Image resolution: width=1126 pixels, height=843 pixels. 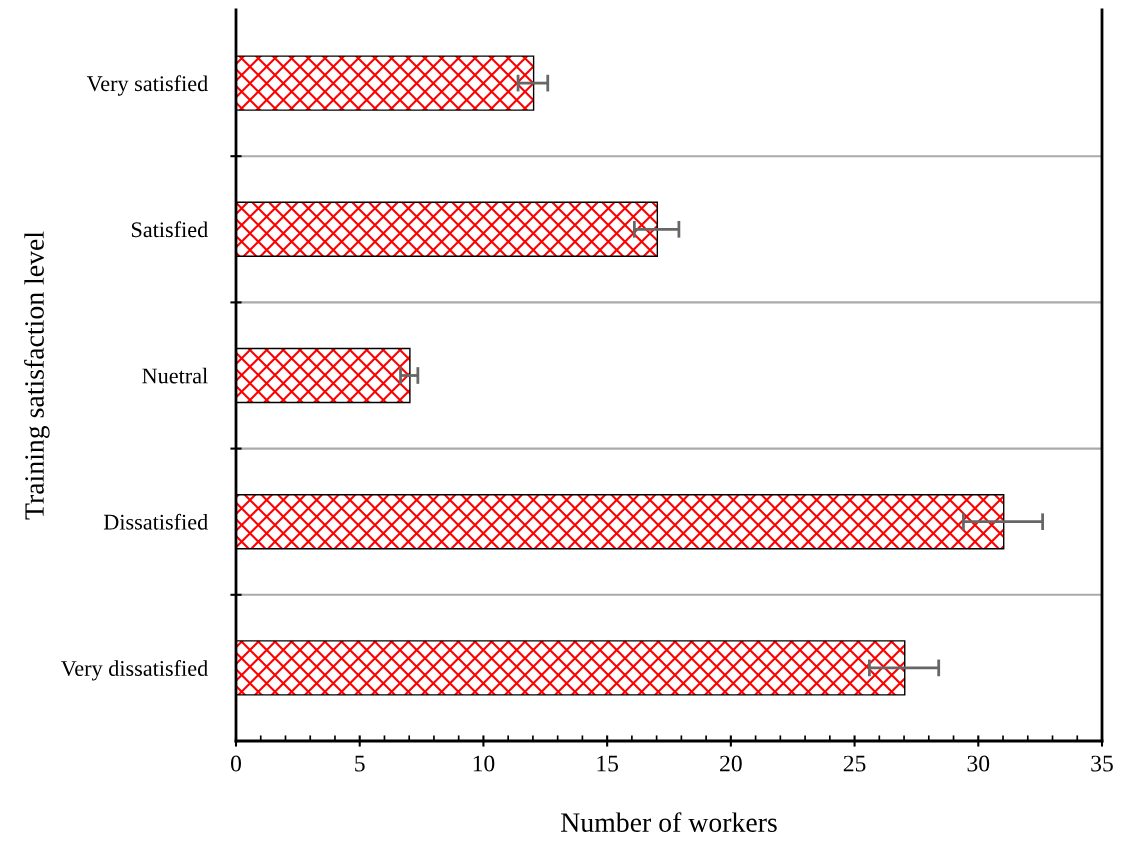 What do you see at coordinates (854, 763) in the screenshot?
I see `x-tick-label: 25` at bounding box center [854, 763].